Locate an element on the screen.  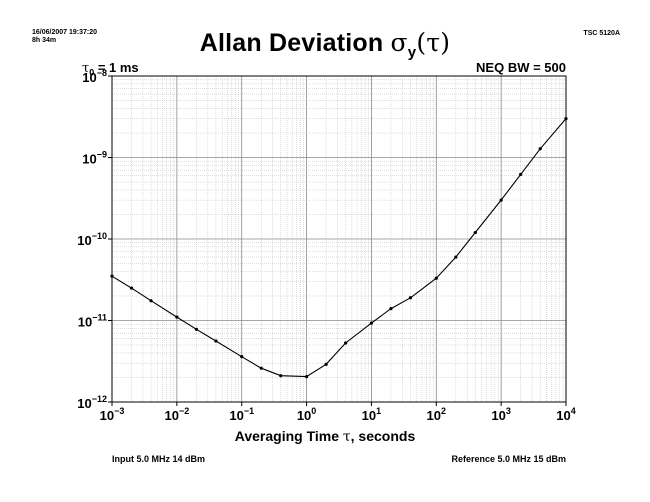
x-tick-label: 10² is located at coordinates (436, 414).